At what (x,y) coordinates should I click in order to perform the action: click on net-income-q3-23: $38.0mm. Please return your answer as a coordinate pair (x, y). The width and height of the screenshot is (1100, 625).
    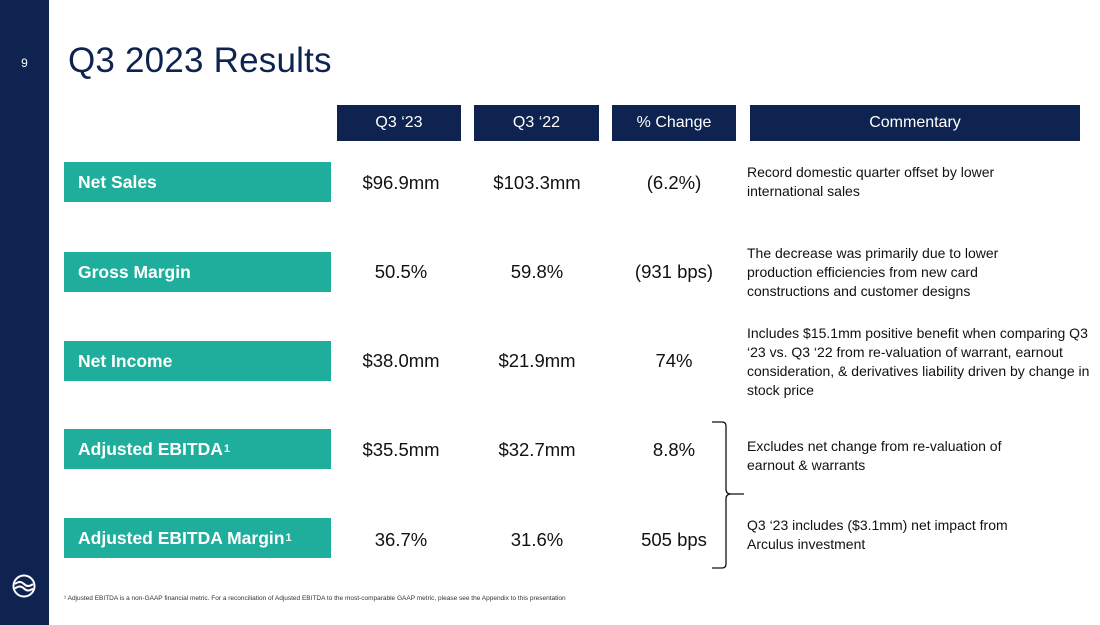
    Looking at the image, I should click on (401, 360).